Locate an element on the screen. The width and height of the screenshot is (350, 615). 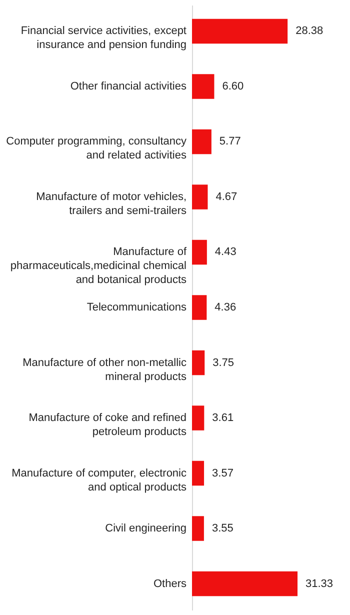
data-label: 3.75 is located at coordinates (223, 362).